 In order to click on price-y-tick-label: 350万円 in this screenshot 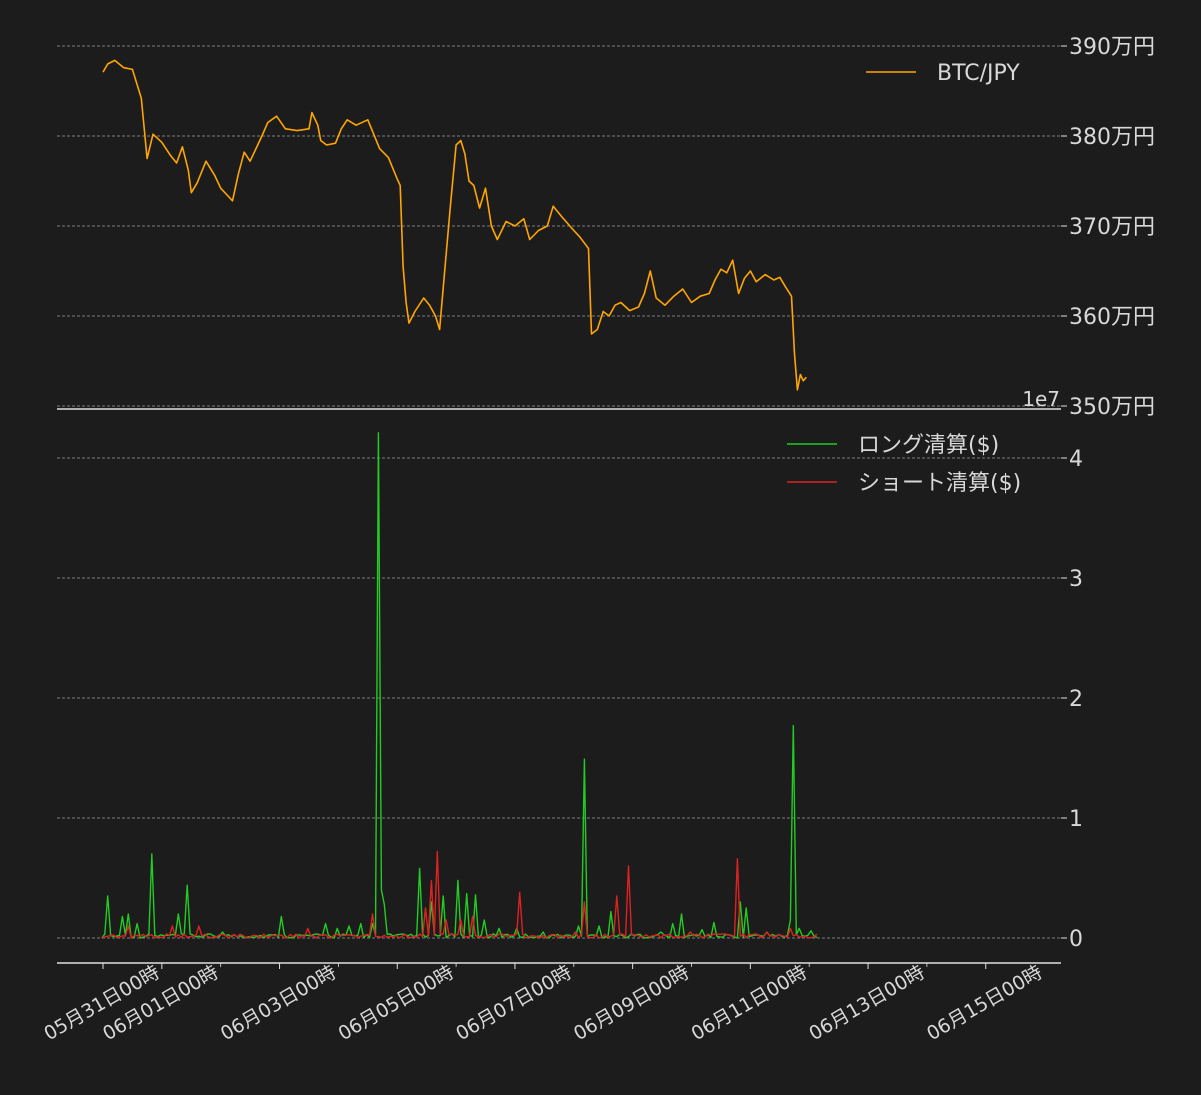, I will do `click(1112, 407)`.